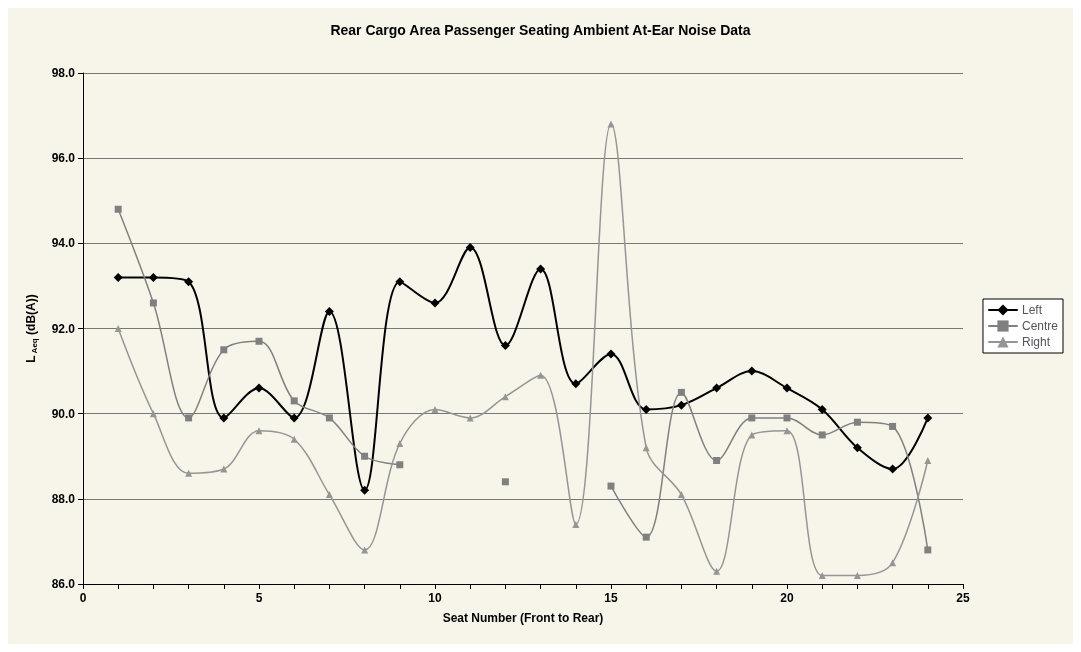 The image size is (1081, 652). What do you see at coordinates (540, 30) in the screenshot?
I see `chart-title: Rear Cargo Area Passenger Seating Ambient At-Ear Noise Data` at bounding box center [540, 30].